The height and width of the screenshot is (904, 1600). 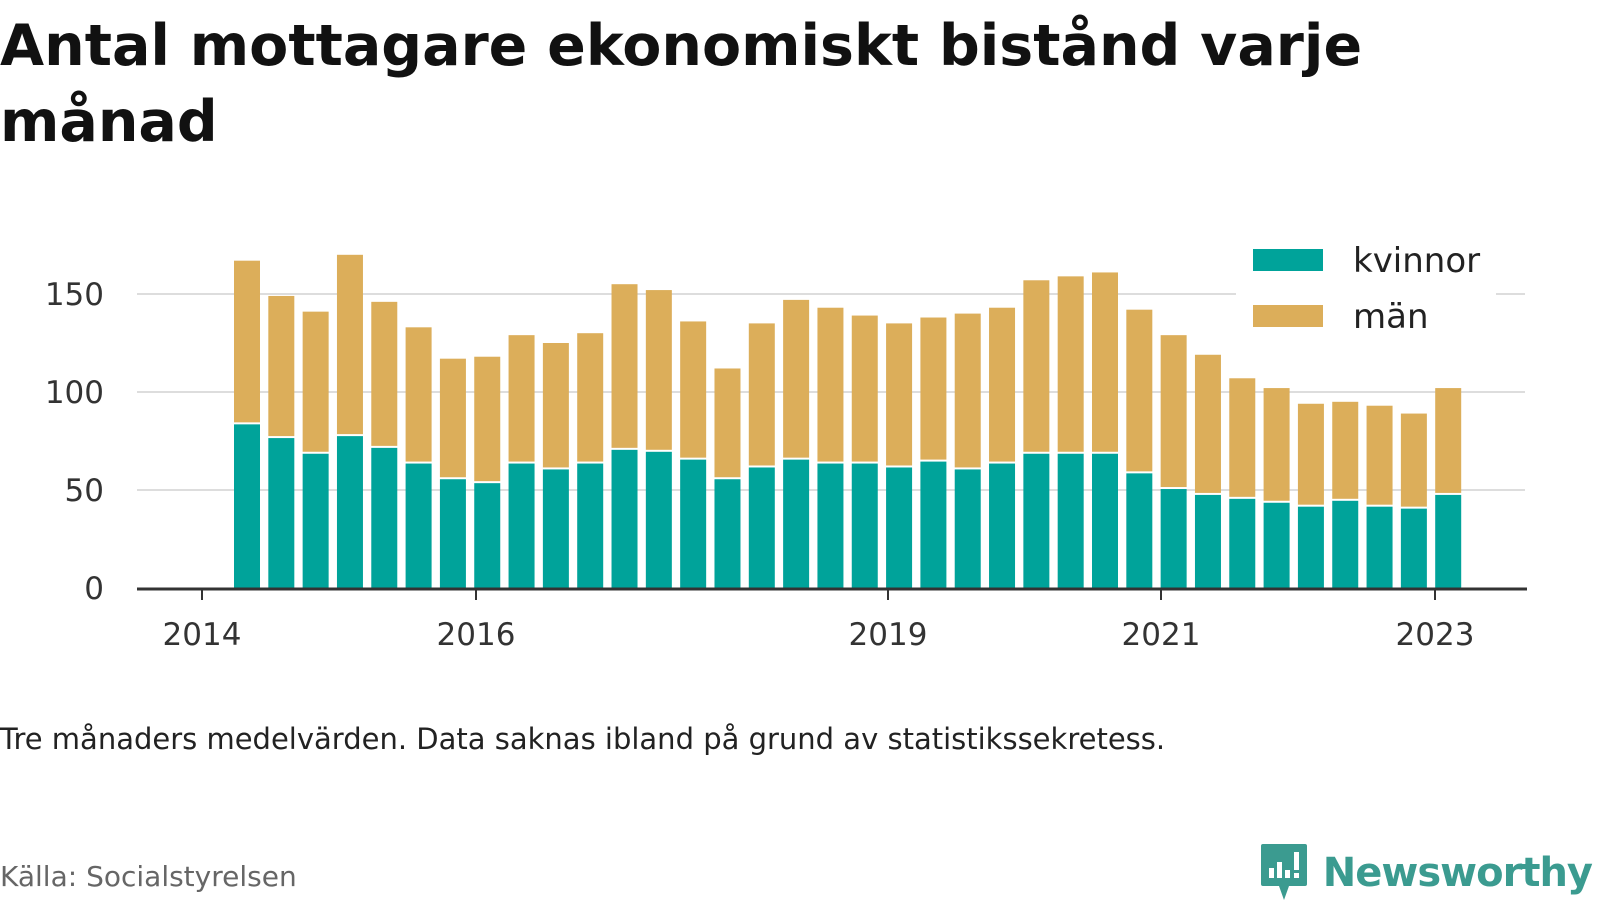 I want to click on legend-swatch-man, so click(x=1288, y=316).